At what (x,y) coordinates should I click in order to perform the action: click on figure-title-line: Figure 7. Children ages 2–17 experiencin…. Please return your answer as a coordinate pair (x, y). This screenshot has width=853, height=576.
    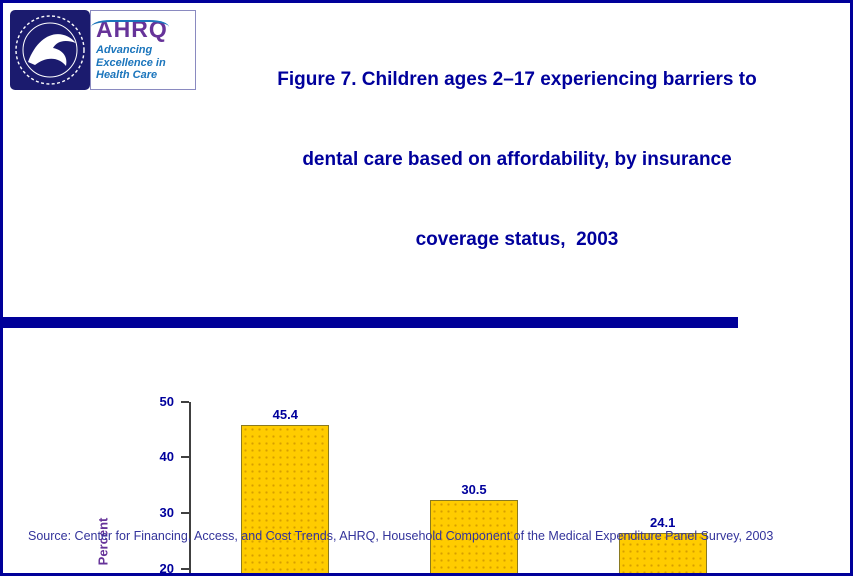
    Looking at the image, I should click on (517, 80).